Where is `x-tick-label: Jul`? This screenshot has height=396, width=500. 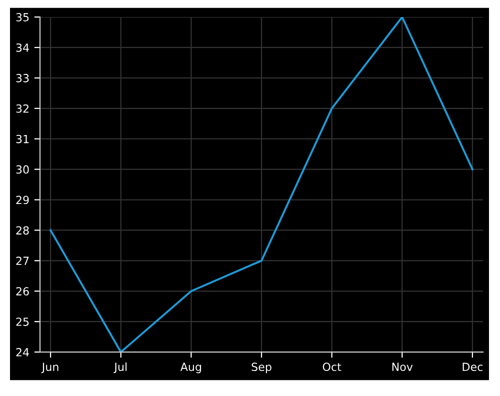
x-tick-label: Jul is located at coordinates (120, 368).